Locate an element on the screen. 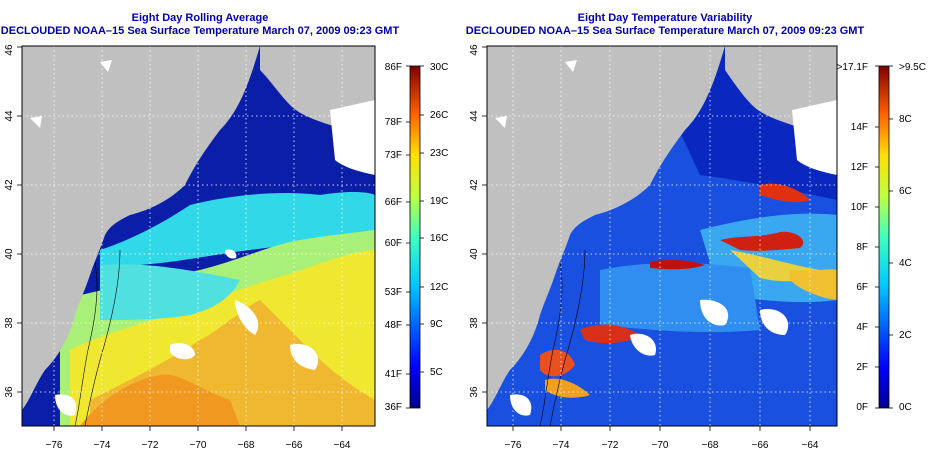  left-lon-label: −70 is located at coordinates (198, 445).